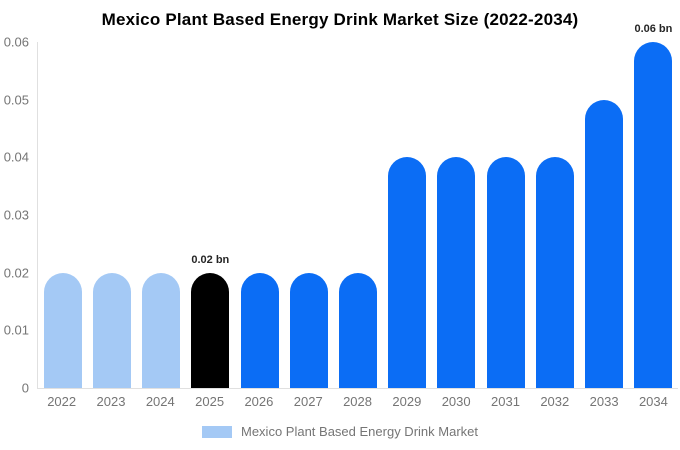 The width and height of the screenshot is (680, 450). Describe the element at coordinates (359, 431) in the screenshot. I see `legend-label: Mexico Plant Based Energy Drink Market` at that location.